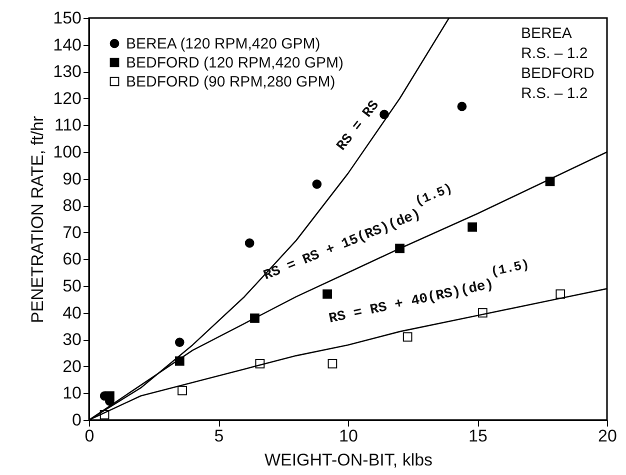 This screenshot has width=626, height=475. Describe the element at coordinates (607, 436) in the screenshot. I see `x-tick-label: 20` at that location.